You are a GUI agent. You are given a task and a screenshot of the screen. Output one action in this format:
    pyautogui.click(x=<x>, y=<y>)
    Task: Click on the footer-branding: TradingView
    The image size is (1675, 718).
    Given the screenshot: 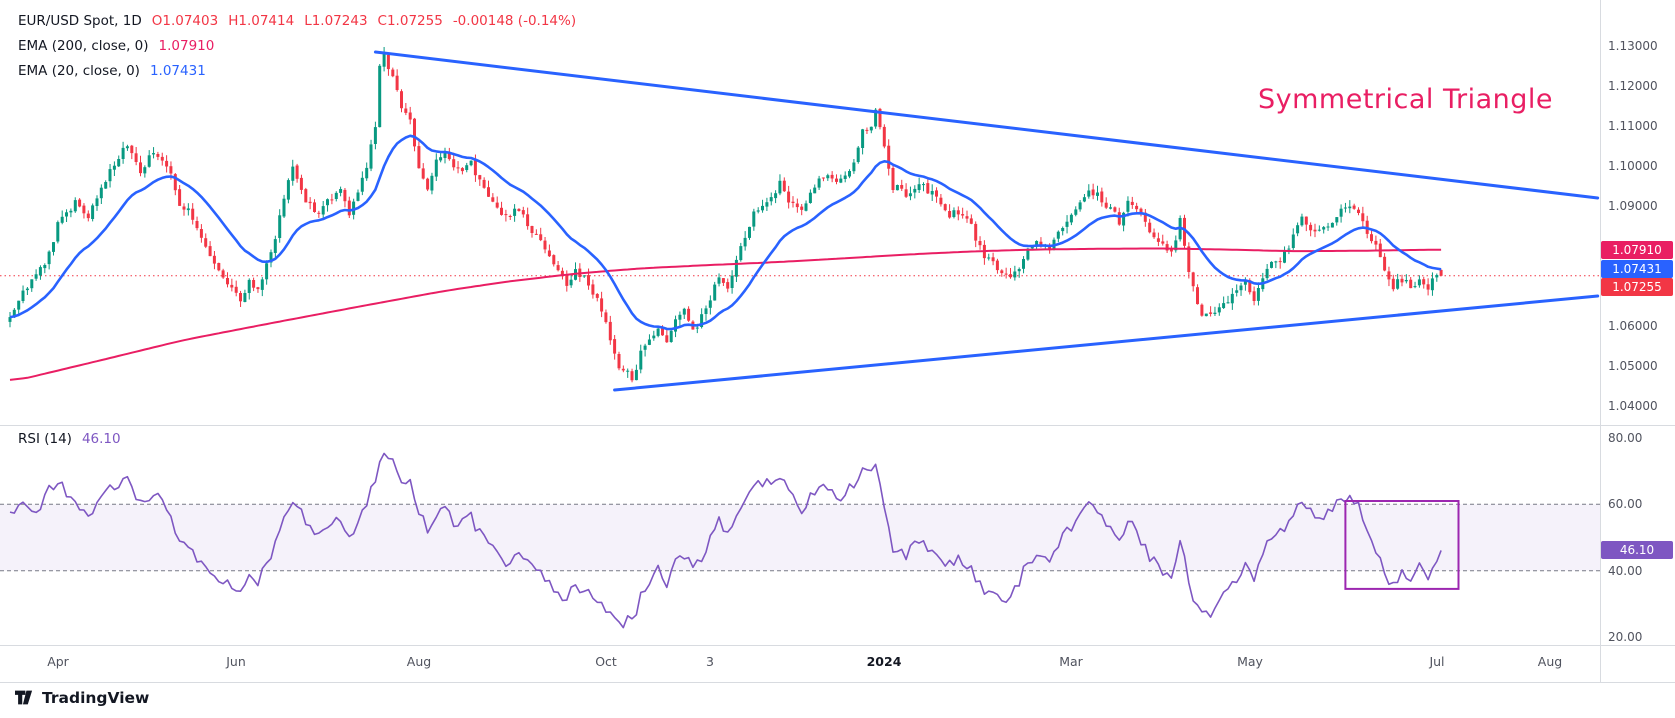 What is the action you would take?
    pyautogui.click(x=81, y=697)
    